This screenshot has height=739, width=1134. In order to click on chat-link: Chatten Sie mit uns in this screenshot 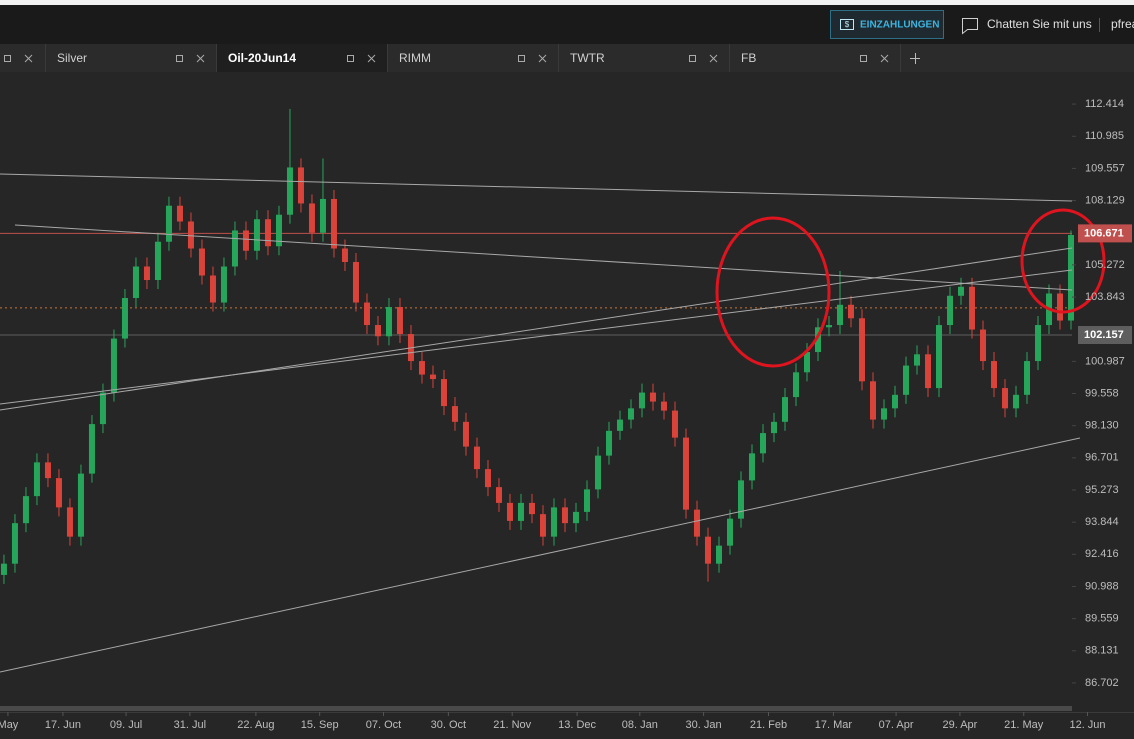, I will do `click(1039, 24)`.